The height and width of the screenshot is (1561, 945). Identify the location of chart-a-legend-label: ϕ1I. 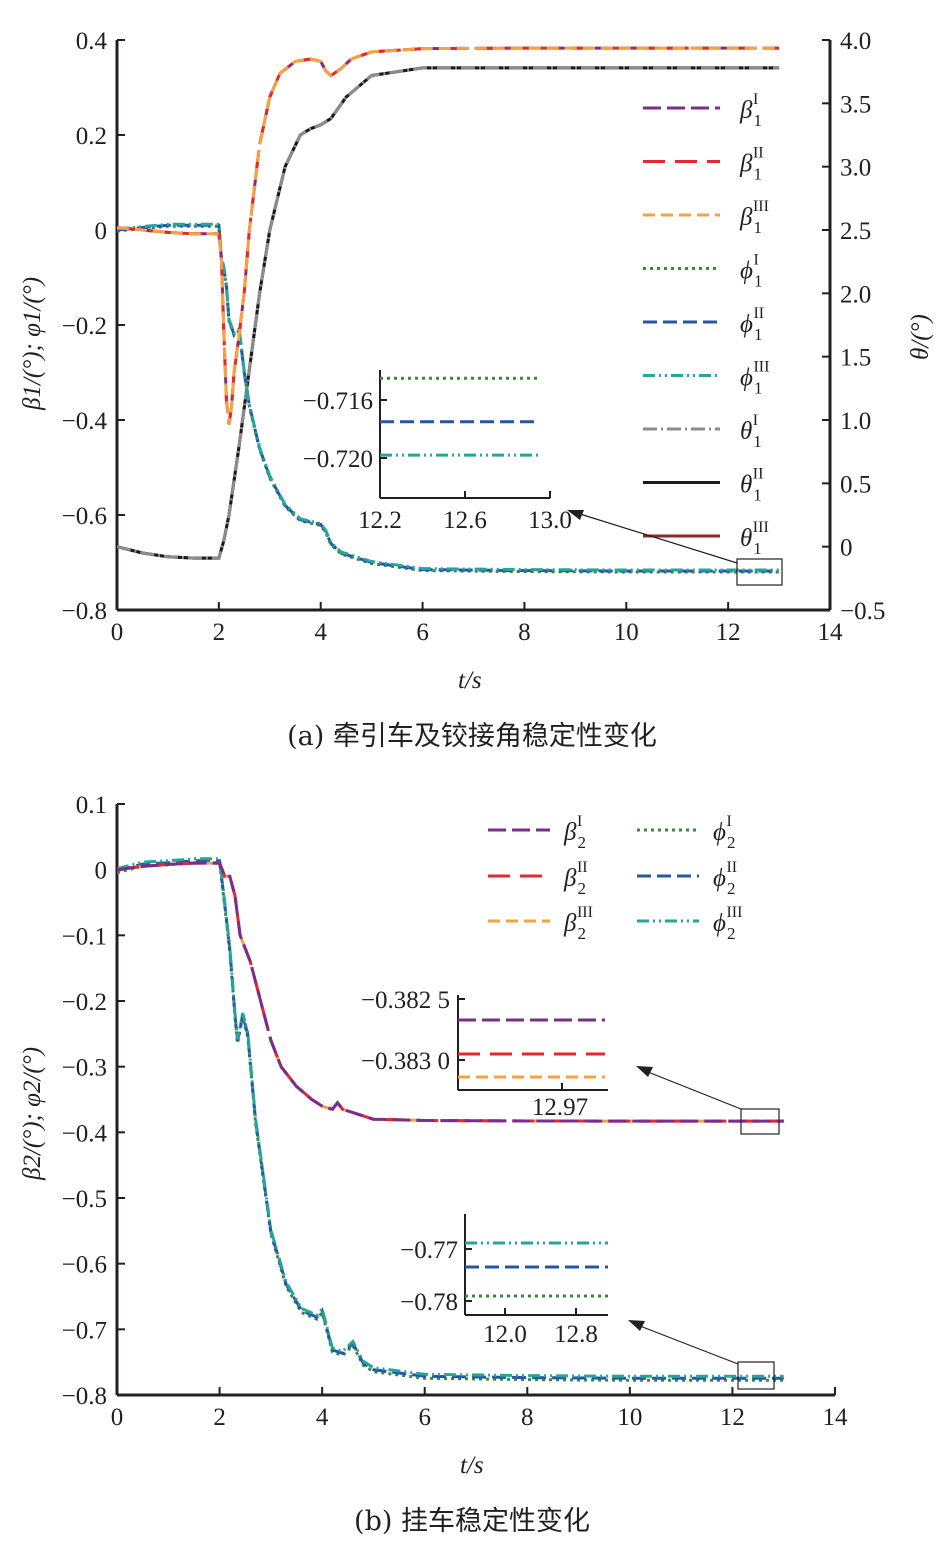
(751, 271).